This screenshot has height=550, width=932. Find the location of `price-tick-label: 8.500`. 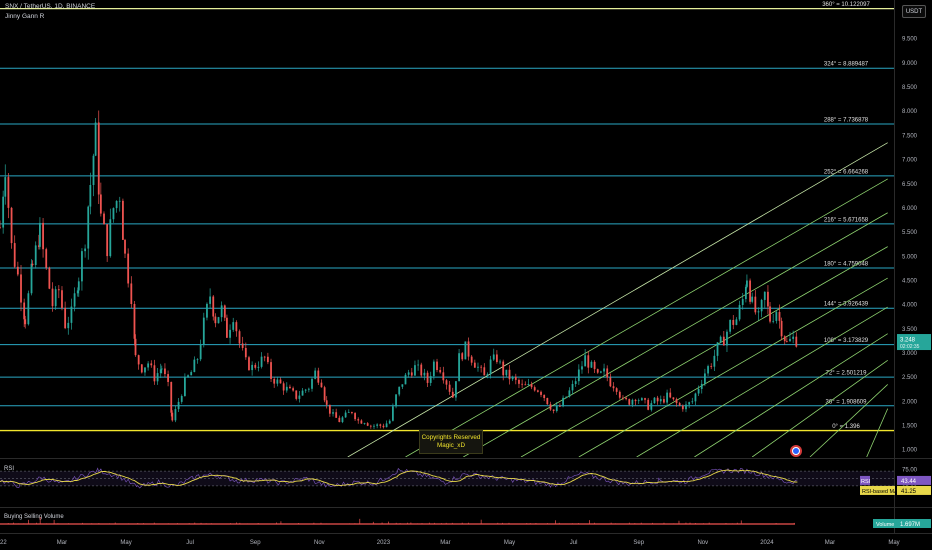

price-tick-label: 8.500 is located at coordinates (910, 88).